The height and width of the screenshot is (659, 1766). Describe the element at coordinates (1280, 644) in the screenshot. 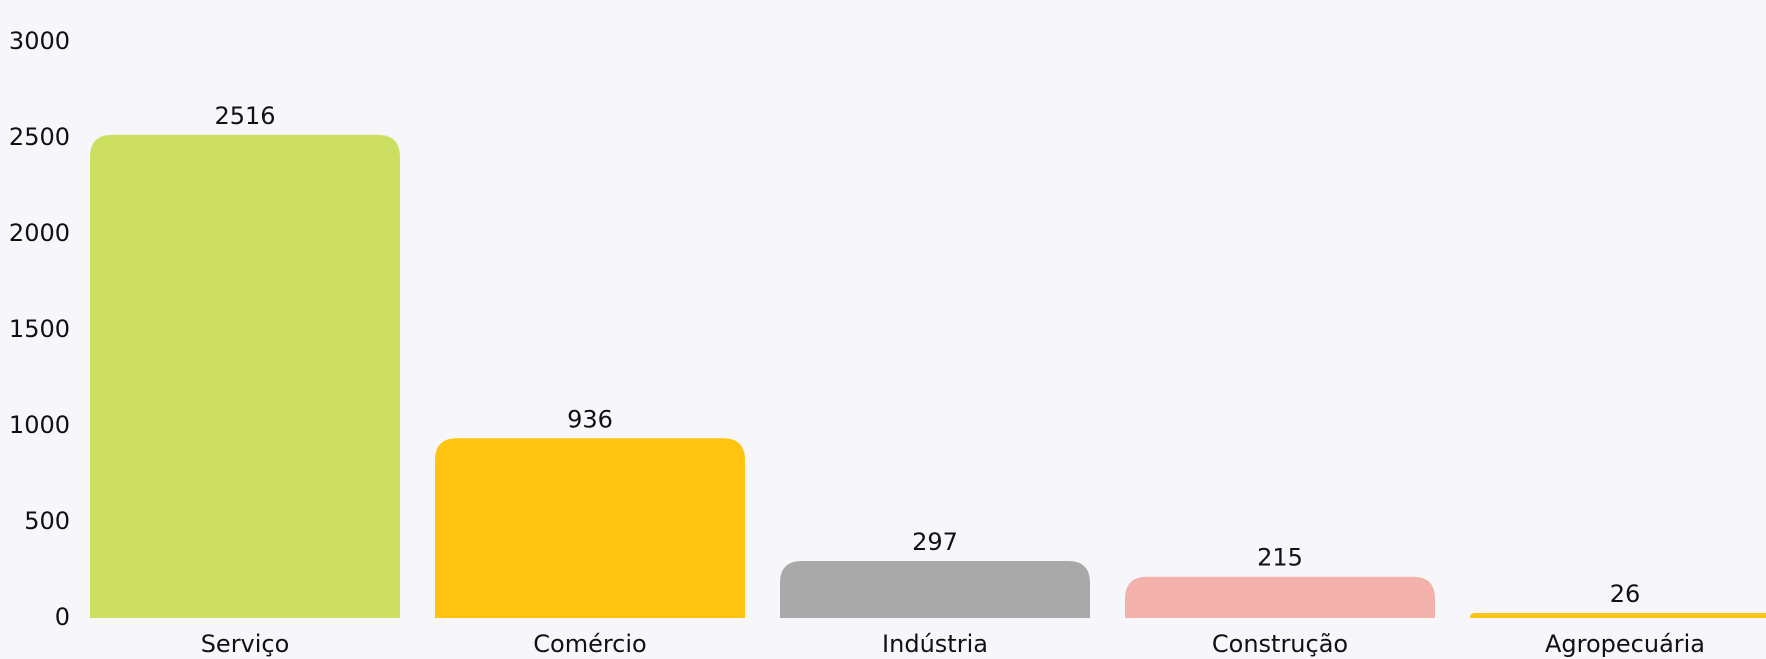

I see `x-tick-label: Construção` at that location.